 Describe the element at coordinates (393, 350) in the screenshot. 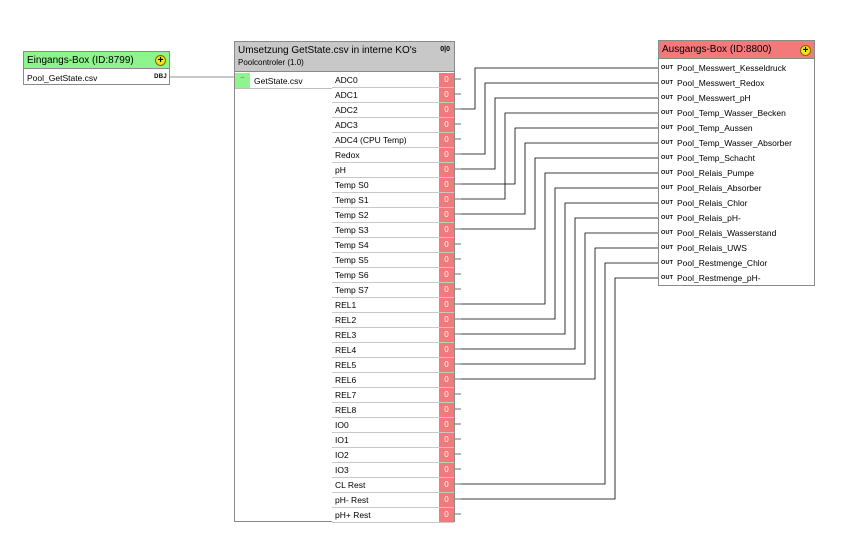

I see `module-output-row: REL4 0` at that location.